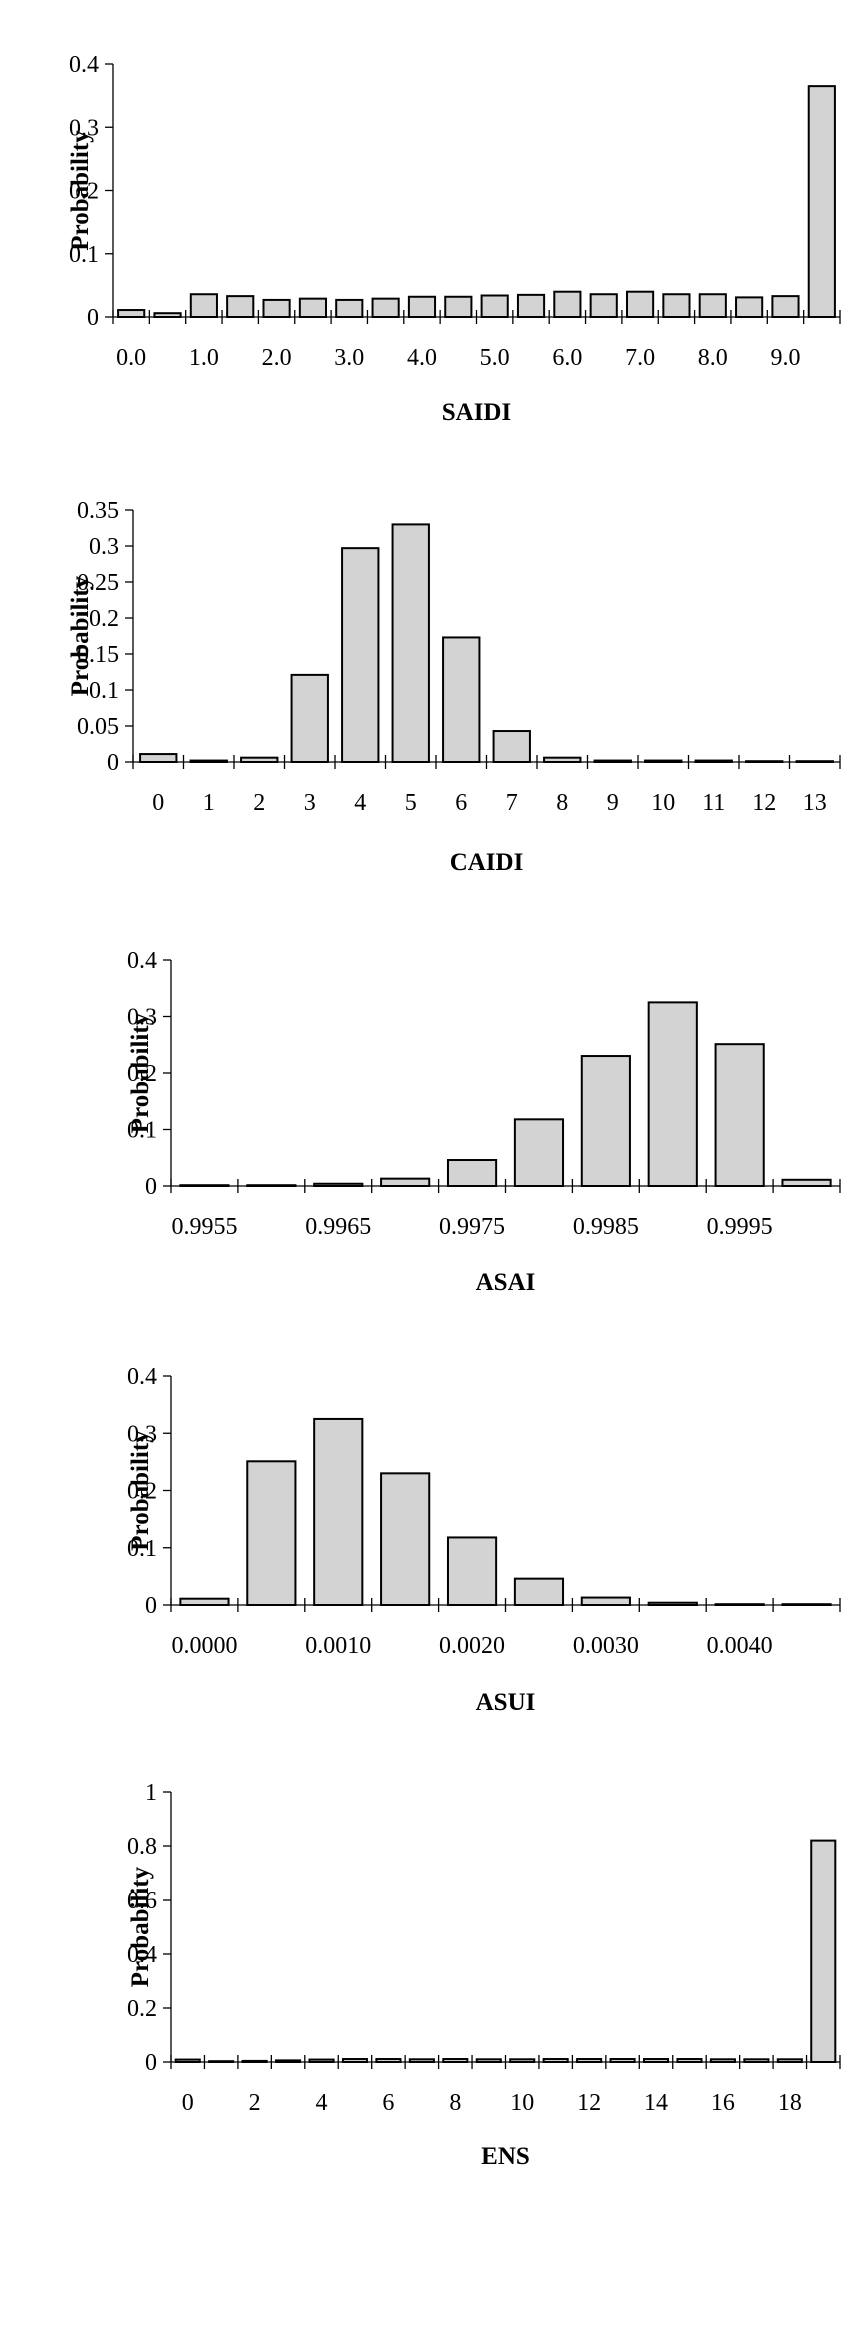 The width and height of the screenshot is (860, 2333). Describe the element at coordinates (338, 1227) in the screenshot. I see `x-tick-label: 0.9965` at that location.